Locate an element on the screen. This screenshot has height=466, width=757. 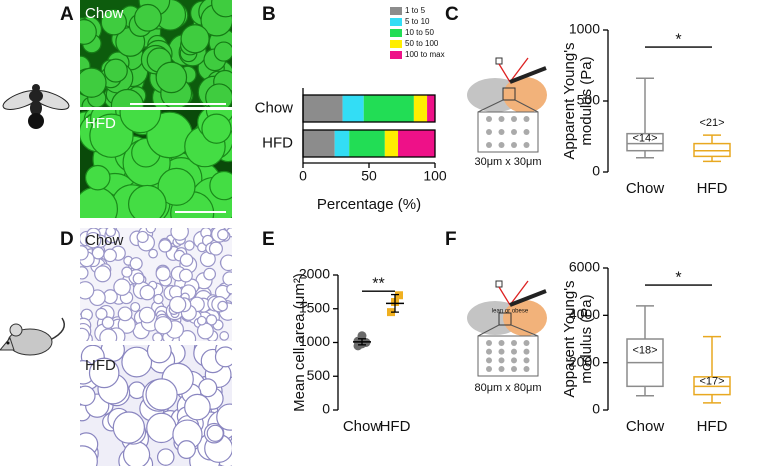
y-axis-label: Mean cell area (μm²) is located at coordinates (299, 342).